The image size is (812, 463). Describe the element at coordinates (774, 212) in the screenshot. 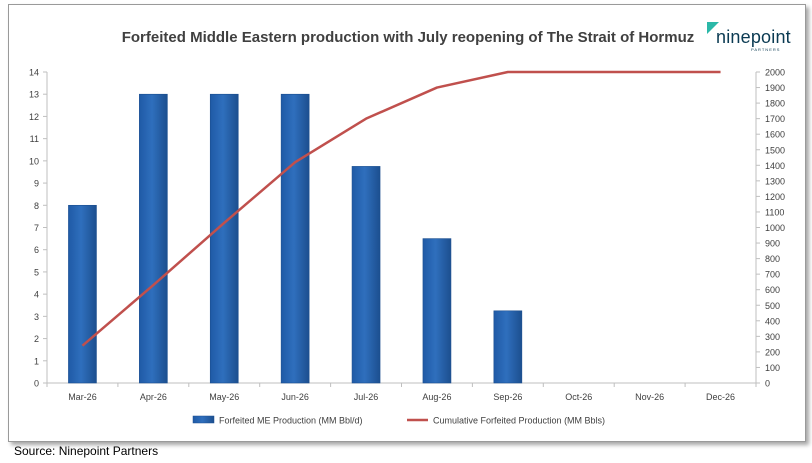

I see `y2-tick-label: 1100` at that location.